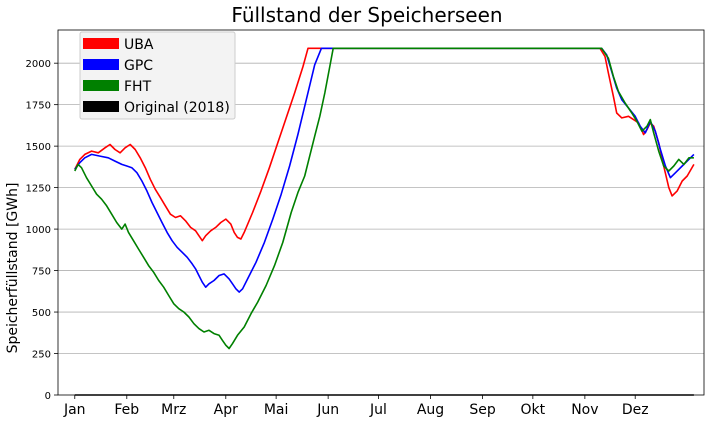 The height and width of the screenshot is (425, 709). What do you see at coordinates (138, 66) in the screenshot?
I see `legend-label: GPC` at bounding box center [138, 66].